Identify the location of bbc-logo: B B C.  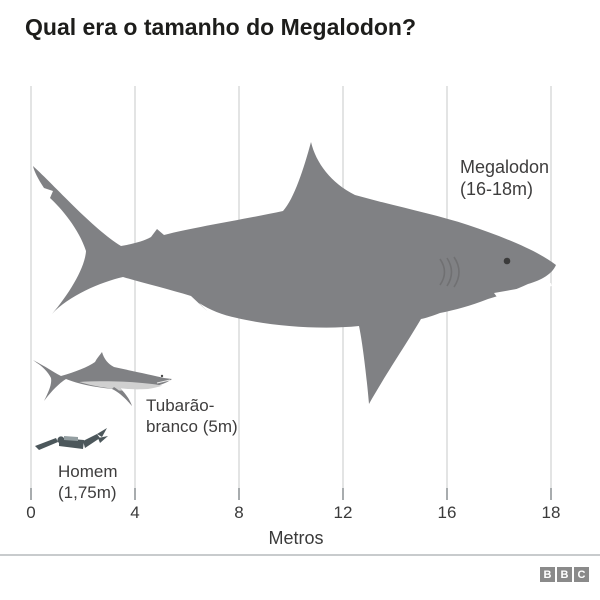
(564, 574).